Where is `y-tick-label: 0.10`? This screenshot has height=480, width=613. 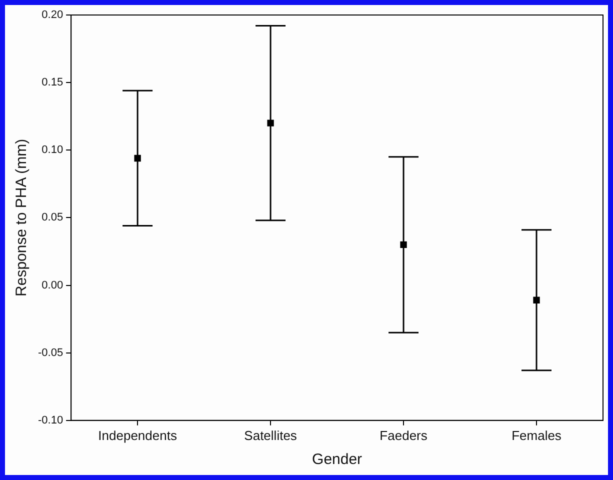 y-tick-label: 0.10 is located at coordinates (53, 150).